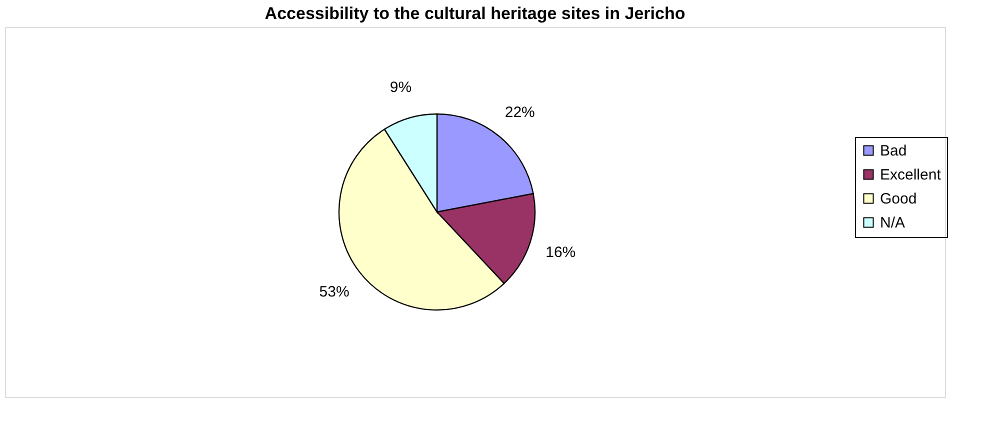  I want to click on legend-label: N/A, so click(893, 223).